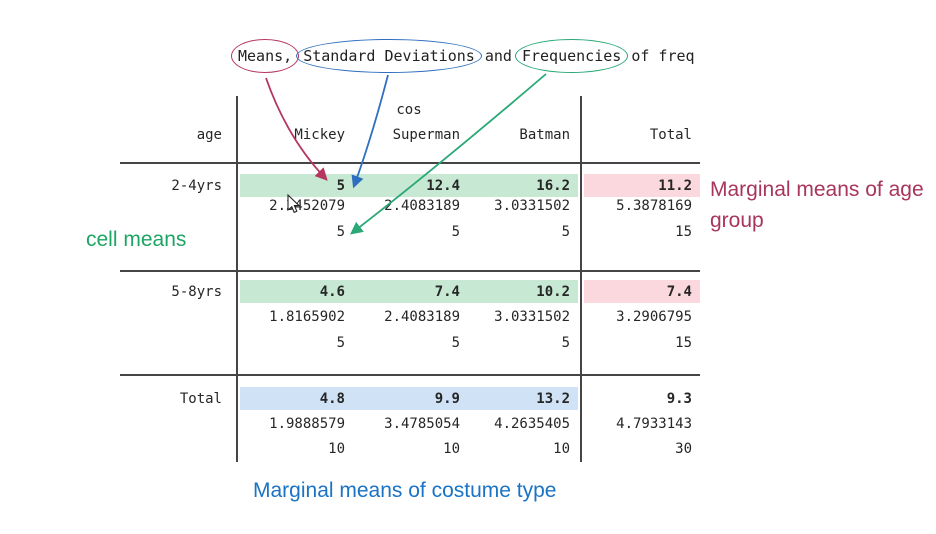 This screenshot has height=534, width=936. What do you see at coordinates (658, 56) in the screenshot?
I see `title-tail: of freq` at bounding box center [658, 56].